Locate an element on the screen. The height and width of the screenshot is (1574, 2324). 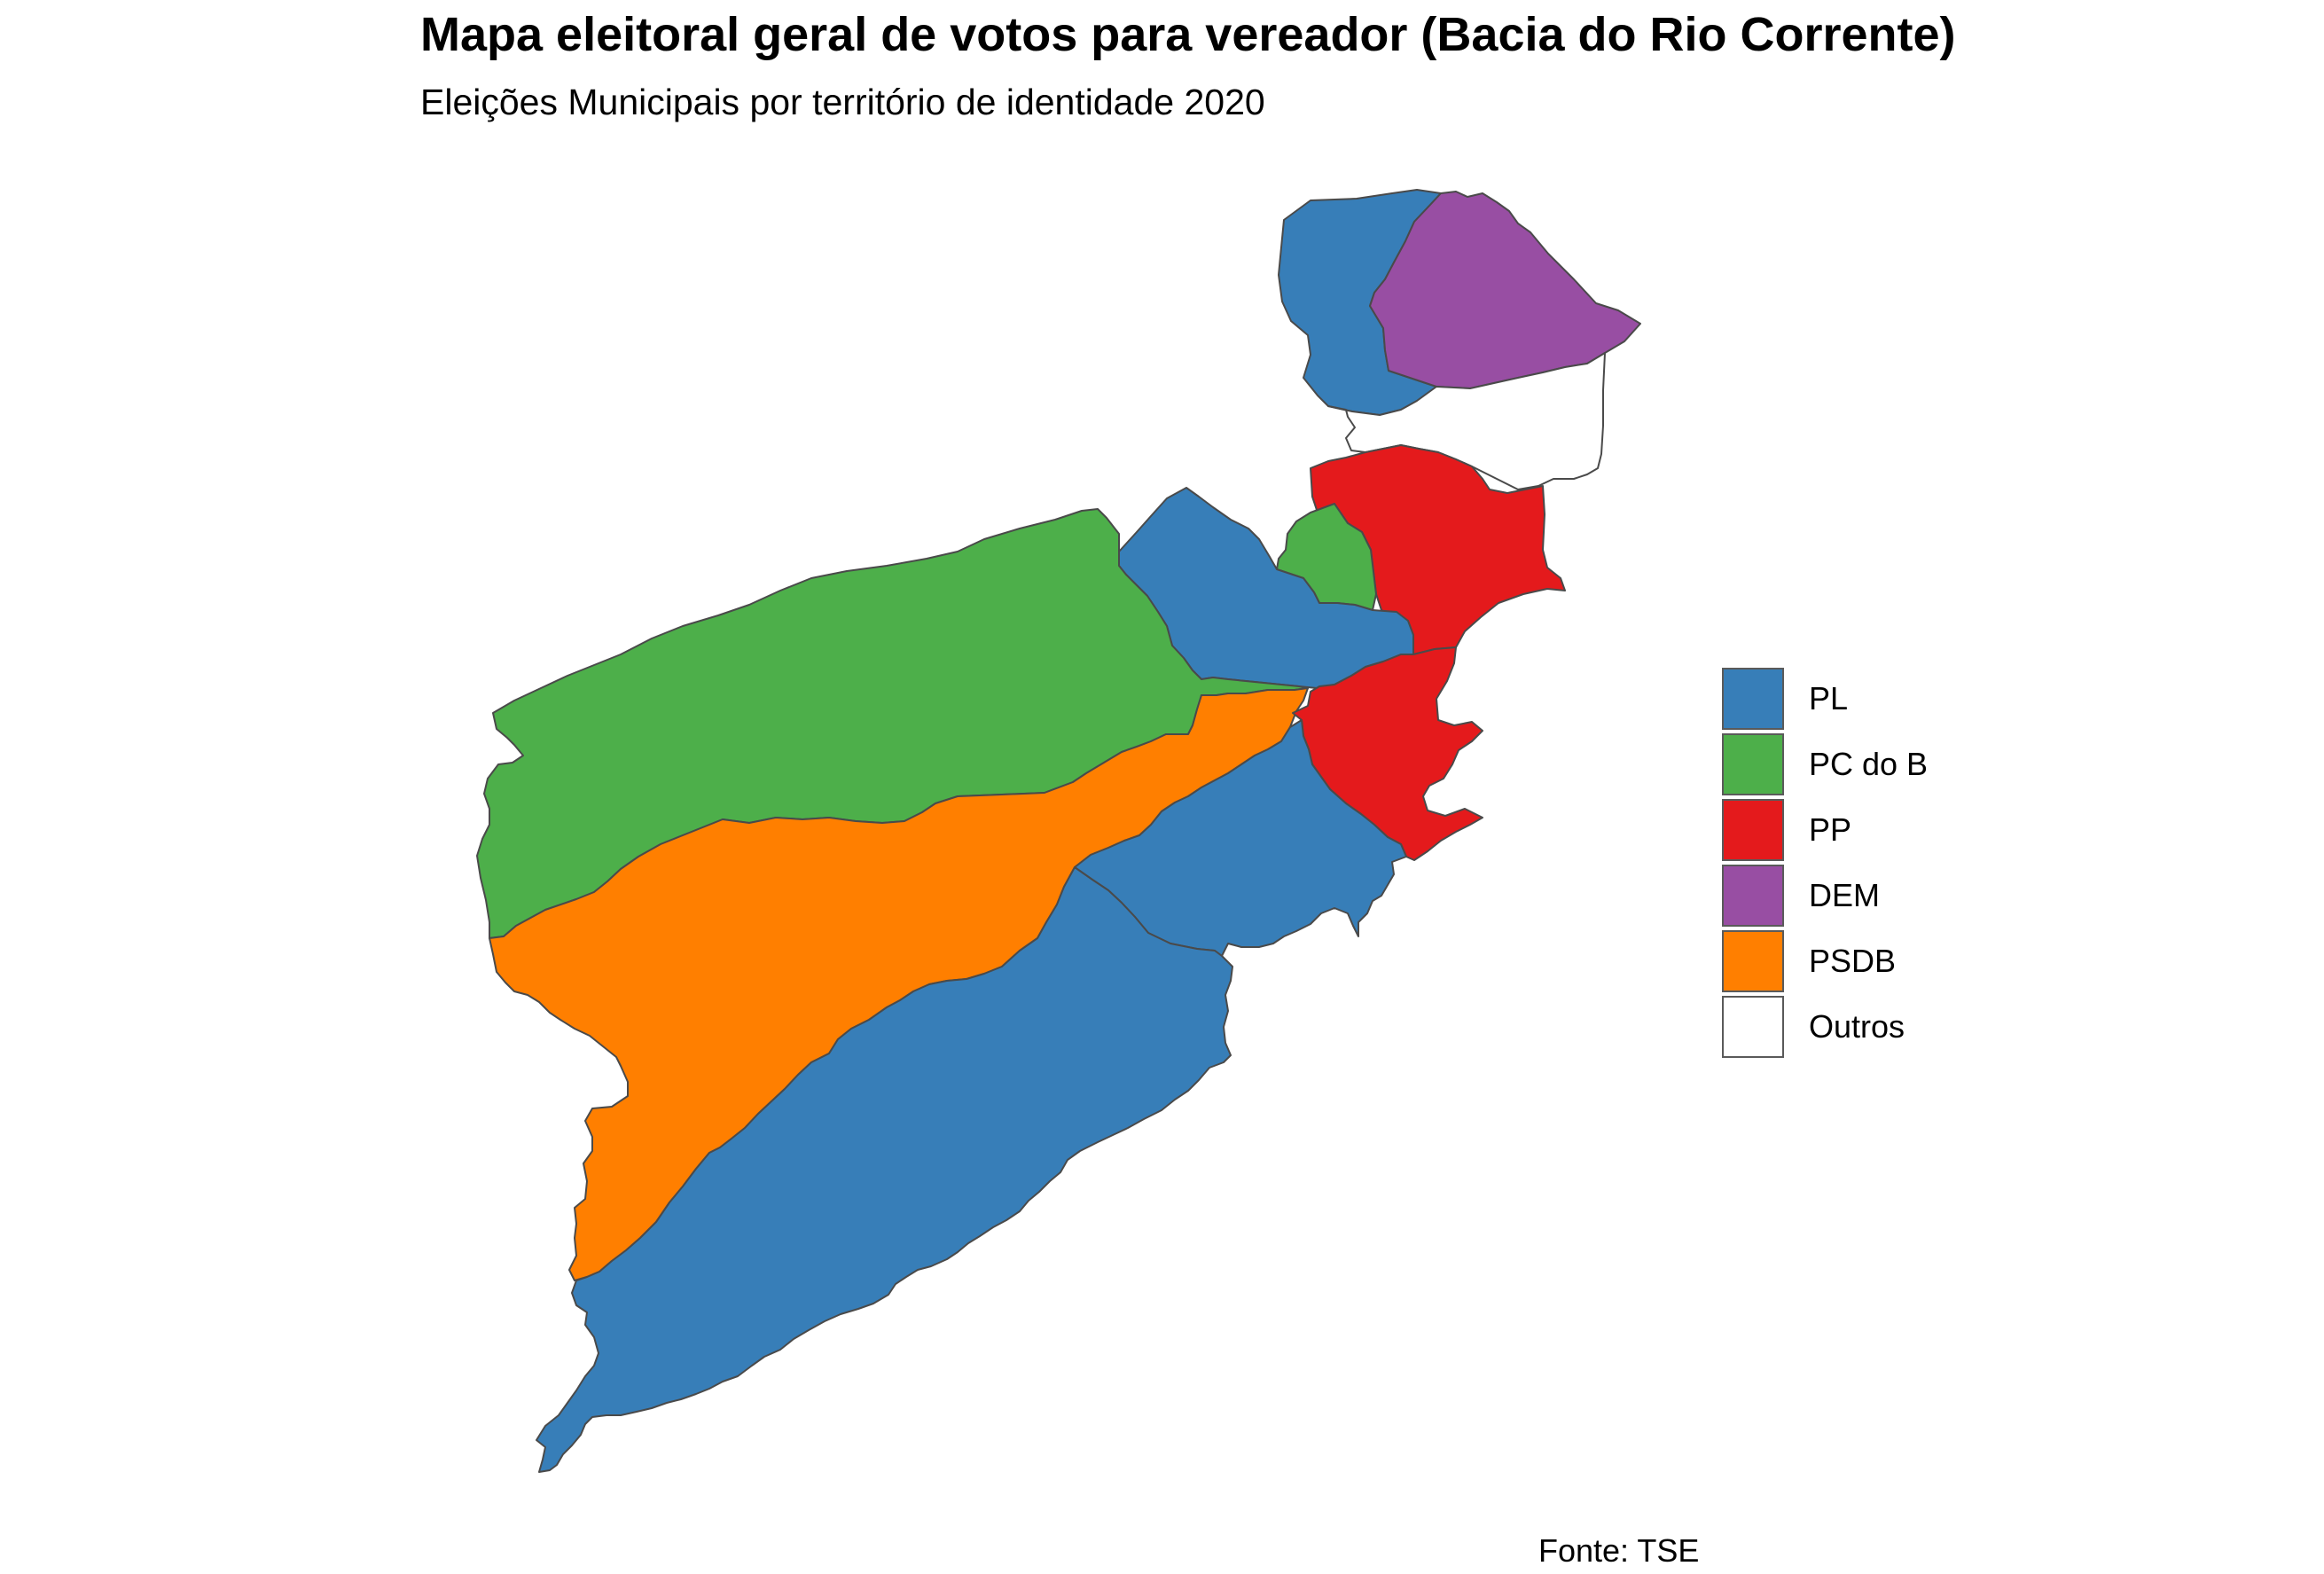
source-caption: Fonte: TSE is located at coordinates (1619, 1550).